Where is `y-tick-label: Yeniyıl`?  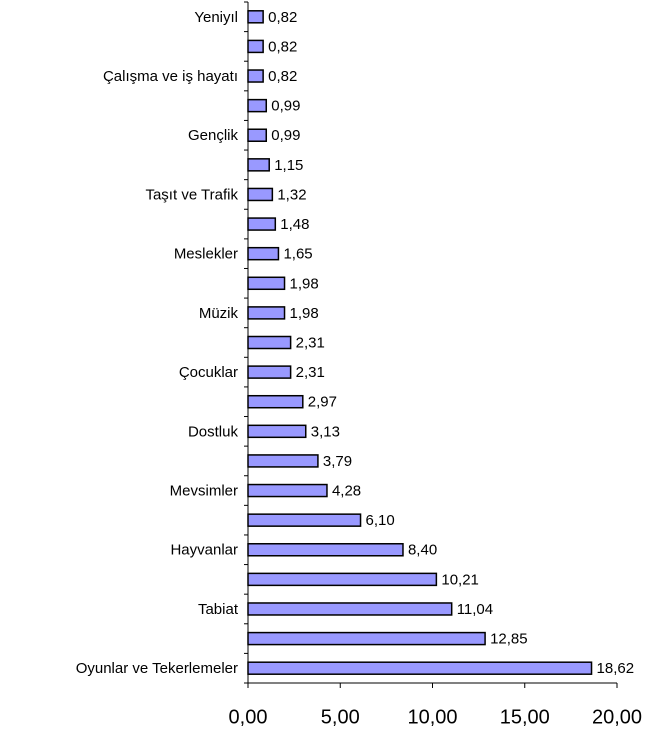 y-tick-label: Yeniyıl is located at coordinates (216, 17).